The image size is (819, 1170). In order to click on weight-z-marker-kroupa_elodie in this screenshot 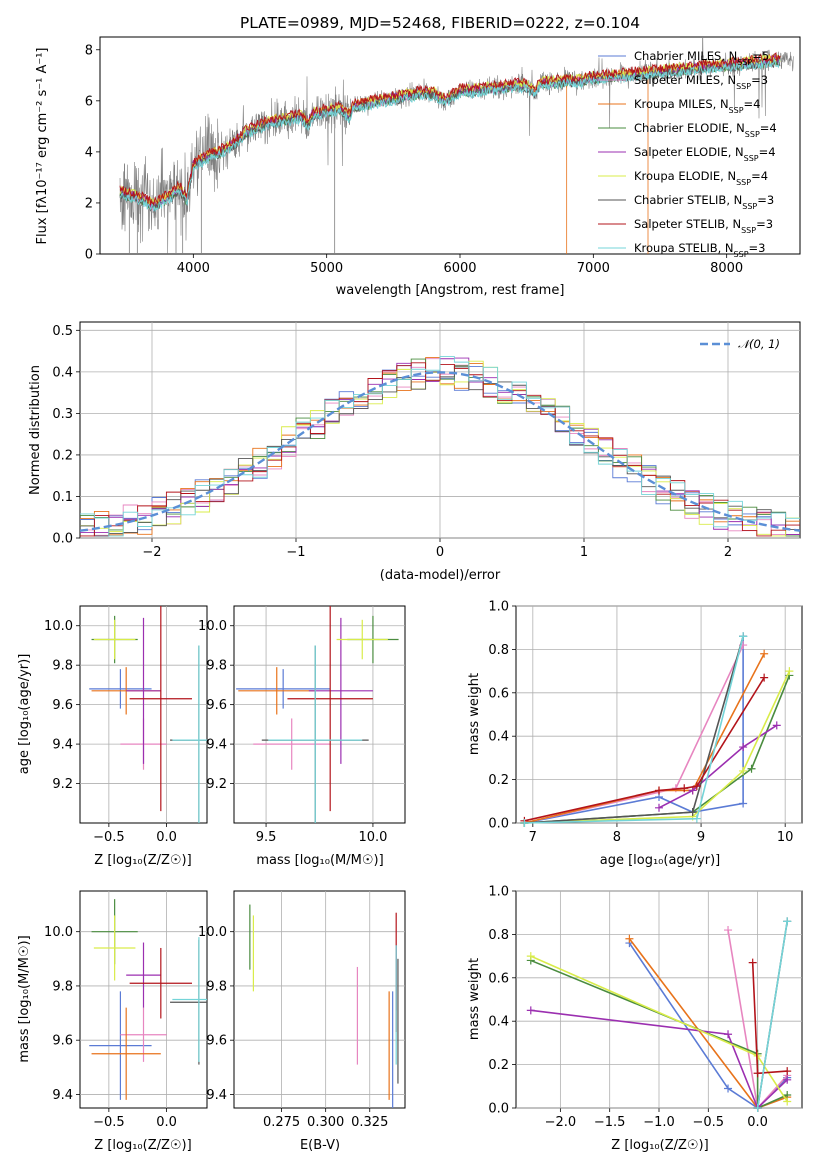, I will do `click(787, 1101)`.